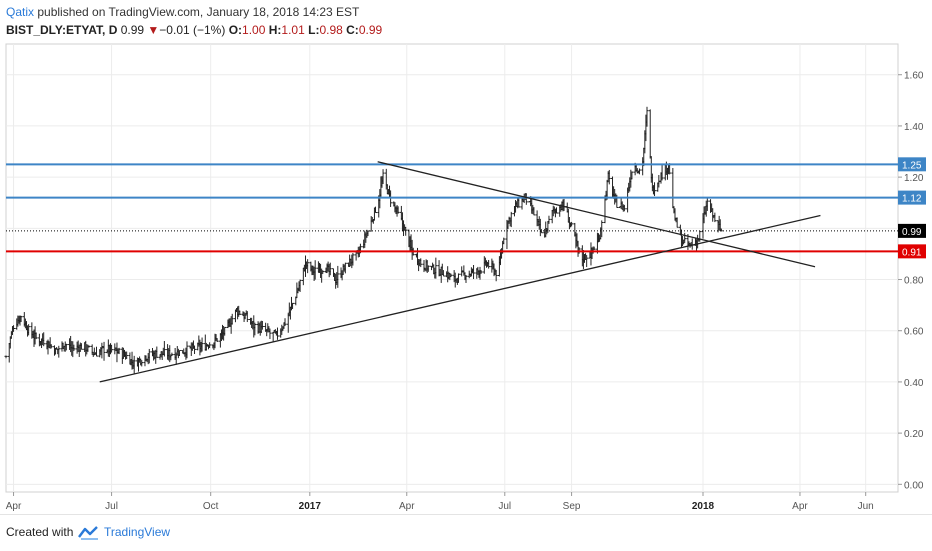 The image size is (932, 551). Describe the element at coordinates (153, 30) in the screenshot. I see `down-arrow-icon: ▼` at that location.